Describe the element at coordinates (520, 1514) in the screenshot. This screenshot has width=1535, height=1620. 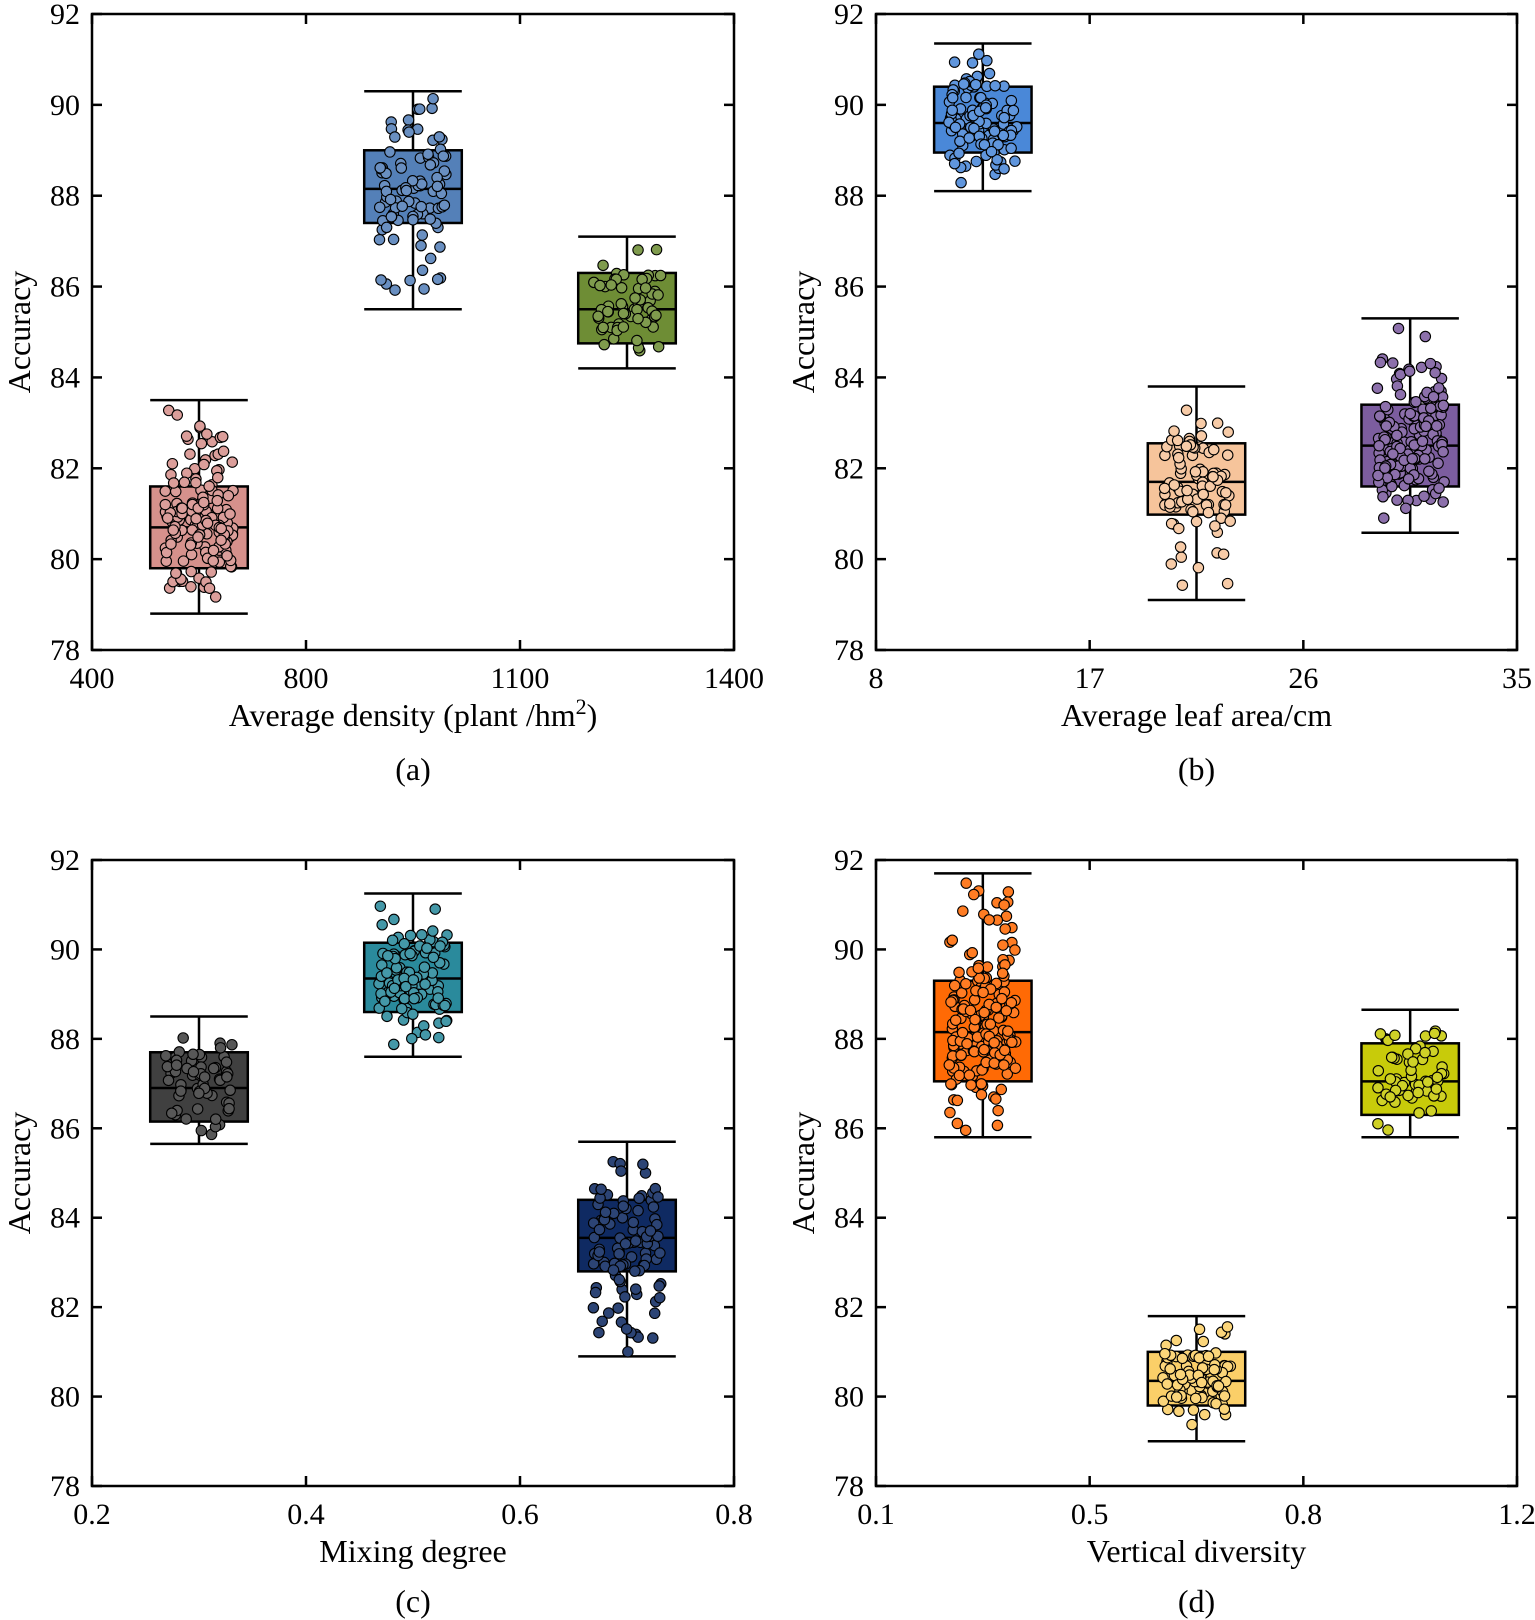
I see `x-tick-label: 0.6` at that location.